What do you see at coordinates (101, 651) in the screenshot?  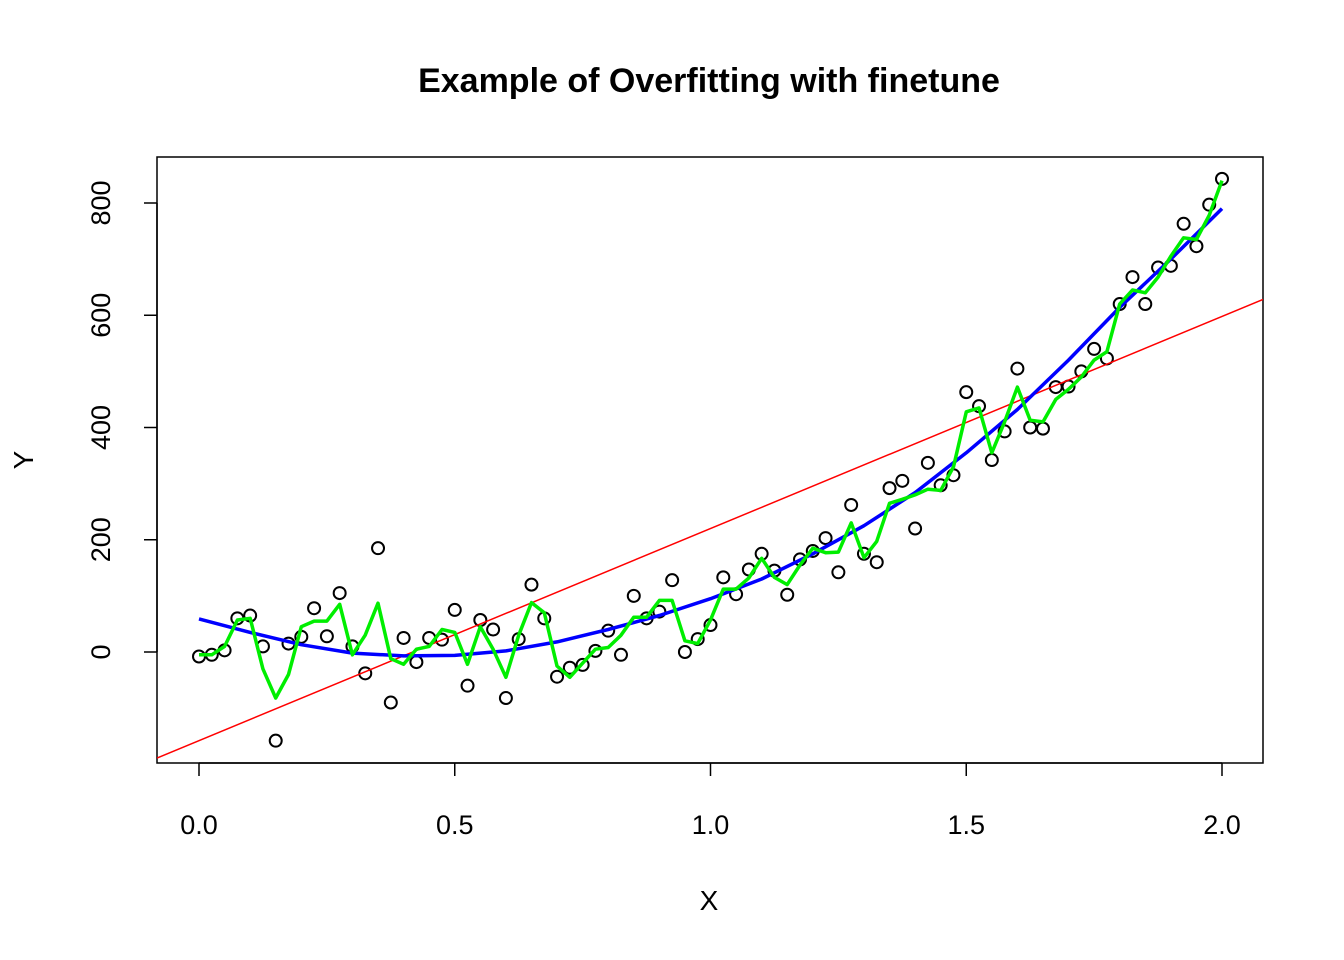 I see `y-tick-label: 0` at bounding box center [101, 651].